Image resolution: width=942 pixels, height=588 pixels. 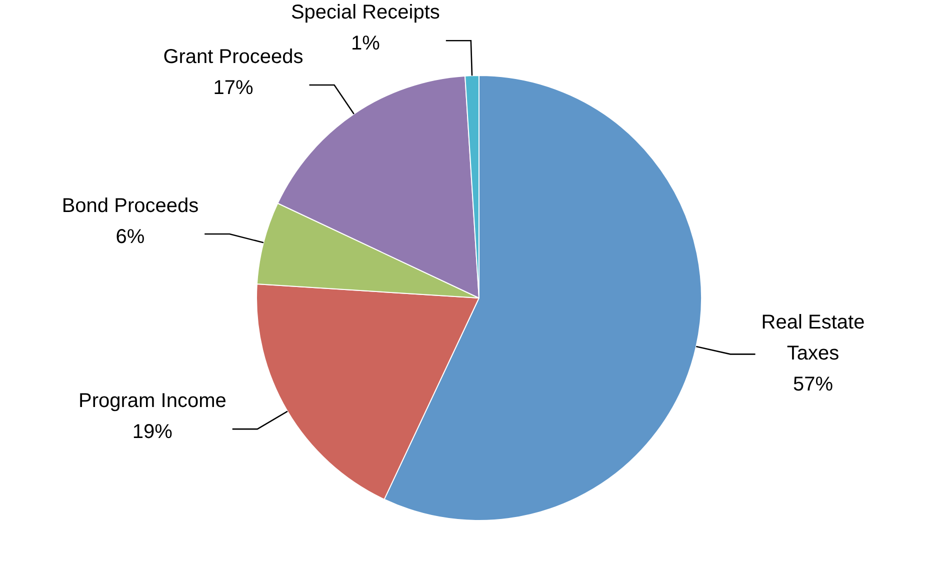 I want to click on slice-label: Special Receipts, so click(x=365, y=13).